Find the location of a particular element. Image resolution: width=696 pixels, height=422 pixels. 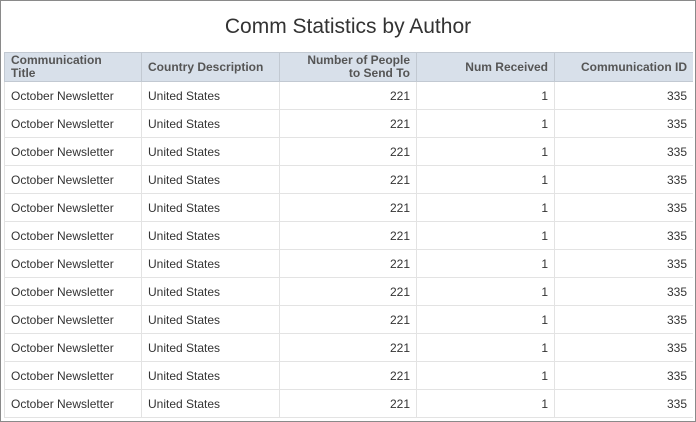

column-header: Number of People to Send To is located at coordinates (348, 67).